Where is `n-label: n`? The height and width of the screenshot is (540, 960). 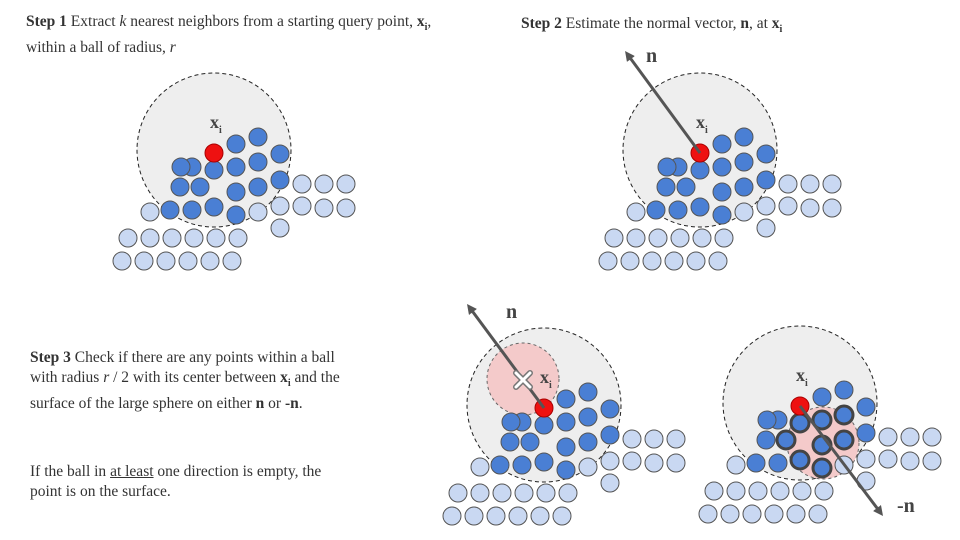 n-label: n is located at coordinates (651, 56).